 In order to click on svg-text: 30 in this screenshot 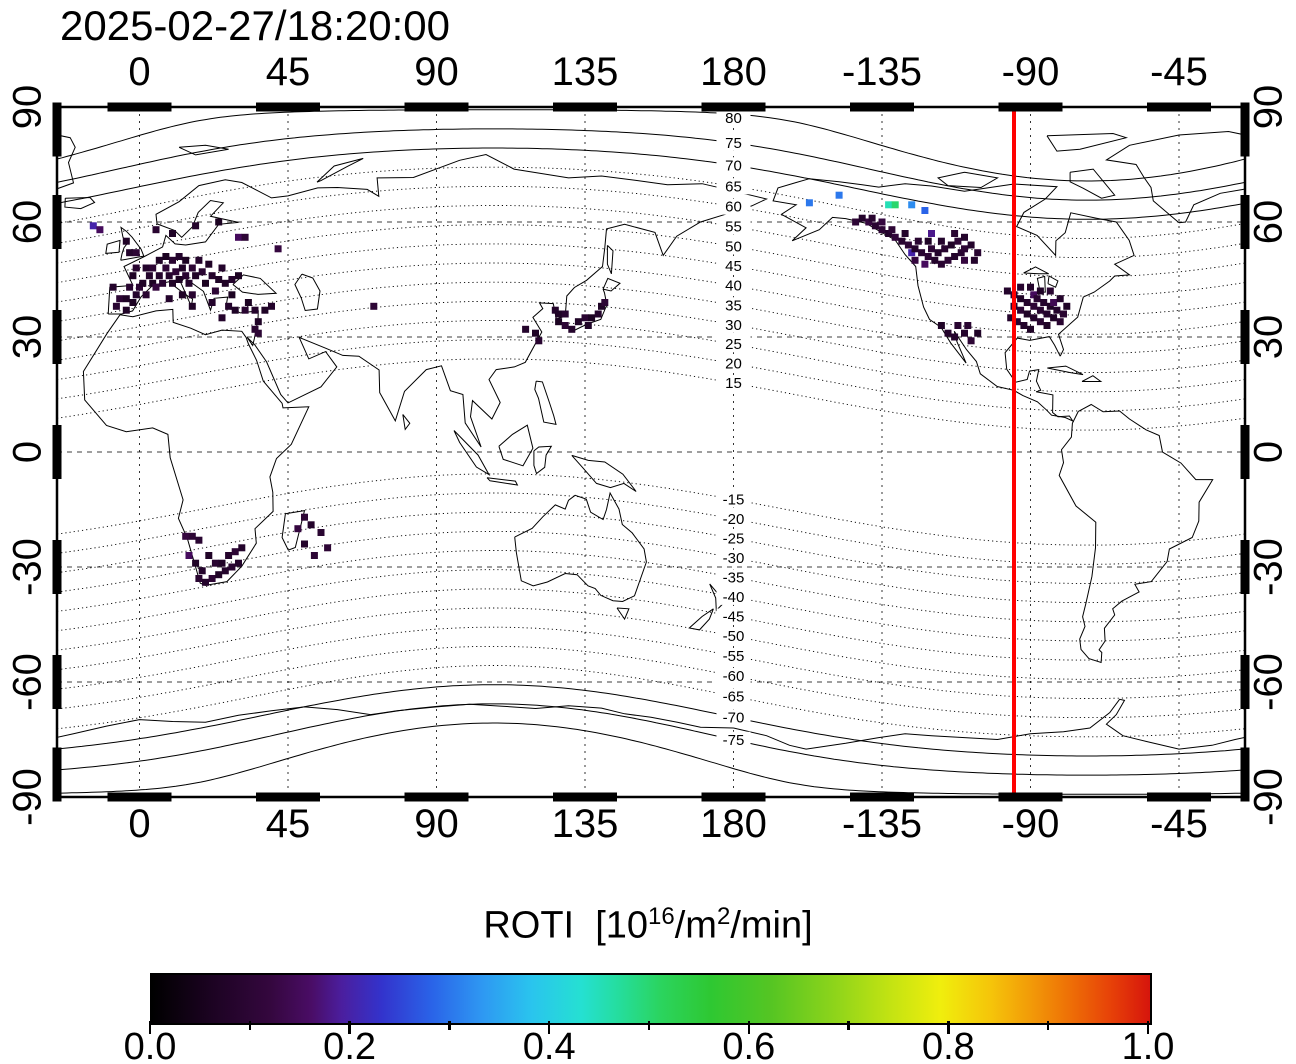, I will do `click(733, 325)`.